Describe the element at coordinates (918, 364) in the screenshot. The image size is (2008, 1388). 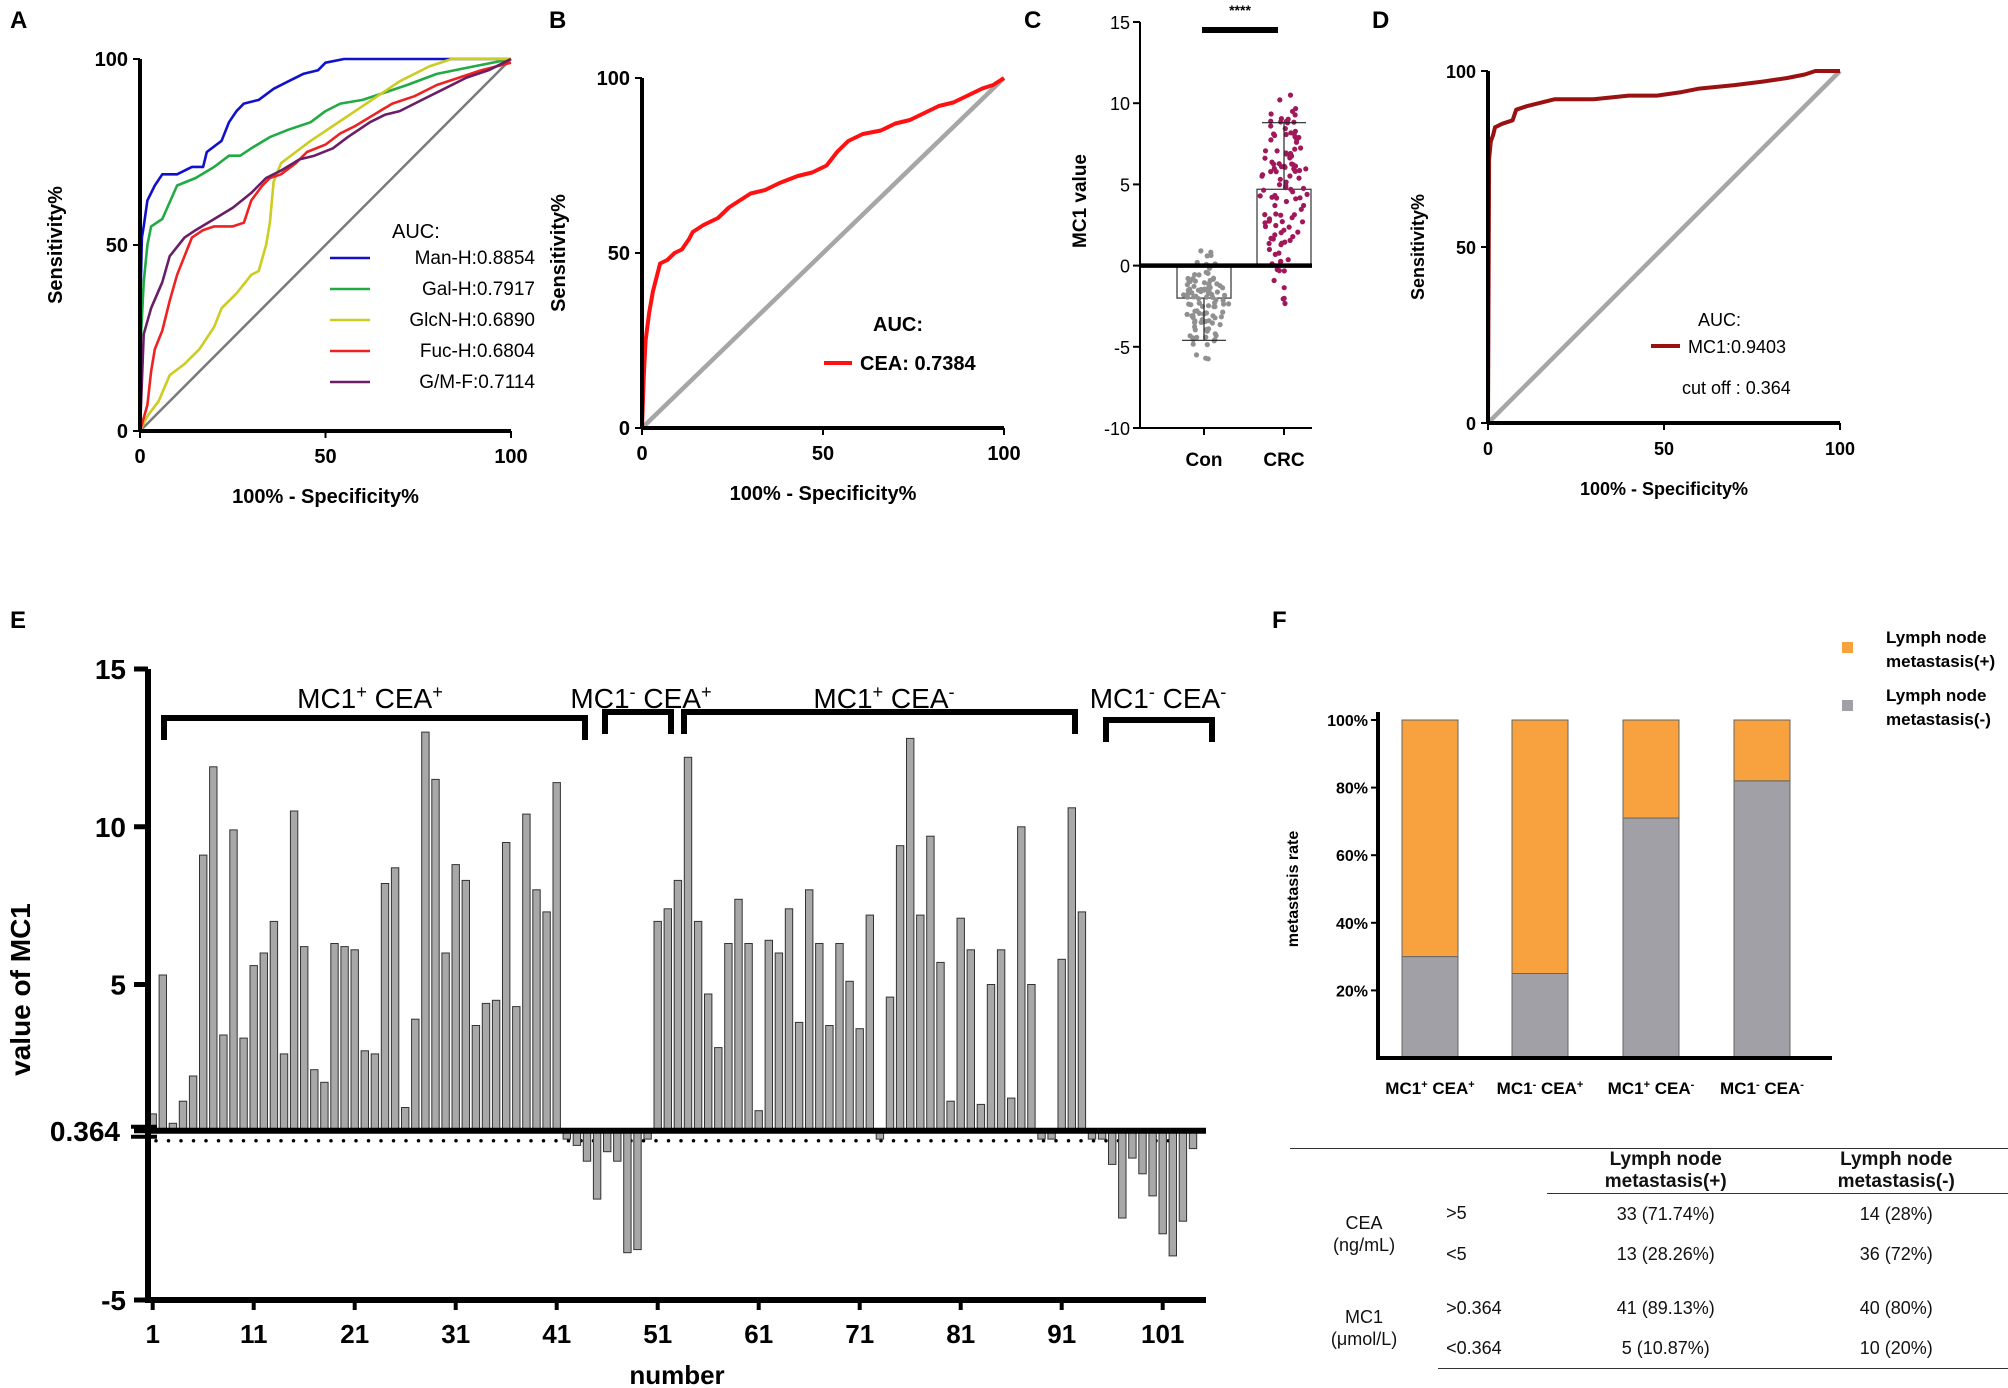
I see `legend-label: CEA: 0.7384` at that location.